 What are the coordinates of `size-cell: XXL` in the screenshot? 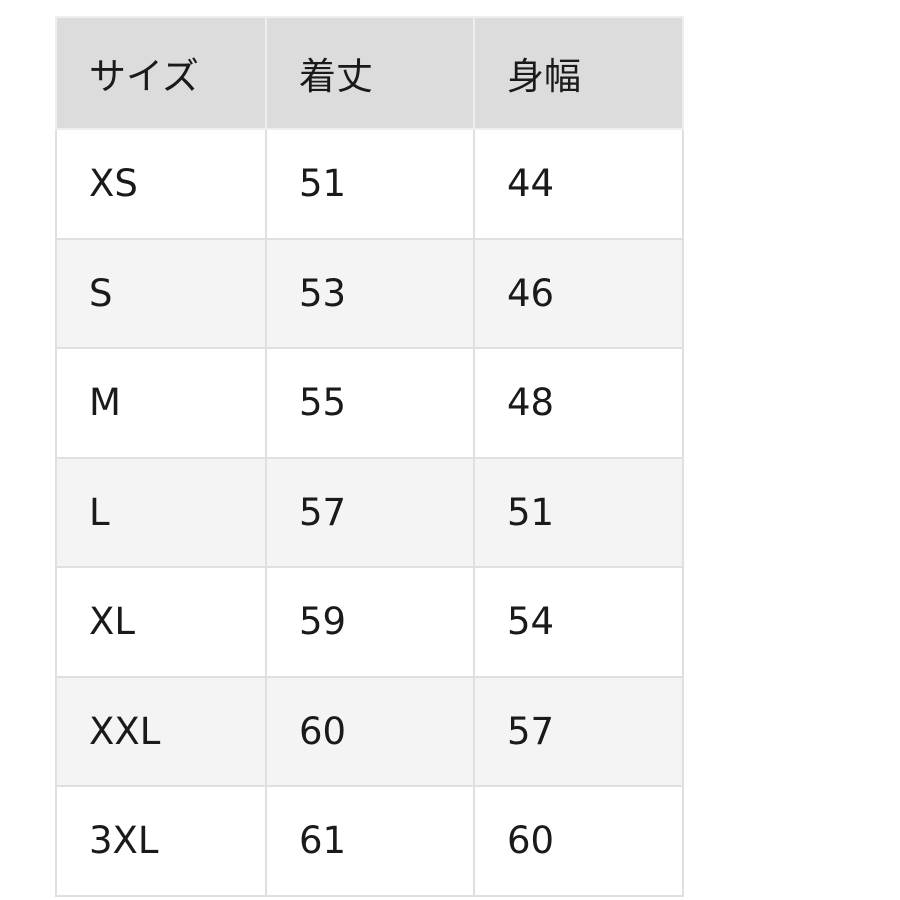 It's located at (161, 731).